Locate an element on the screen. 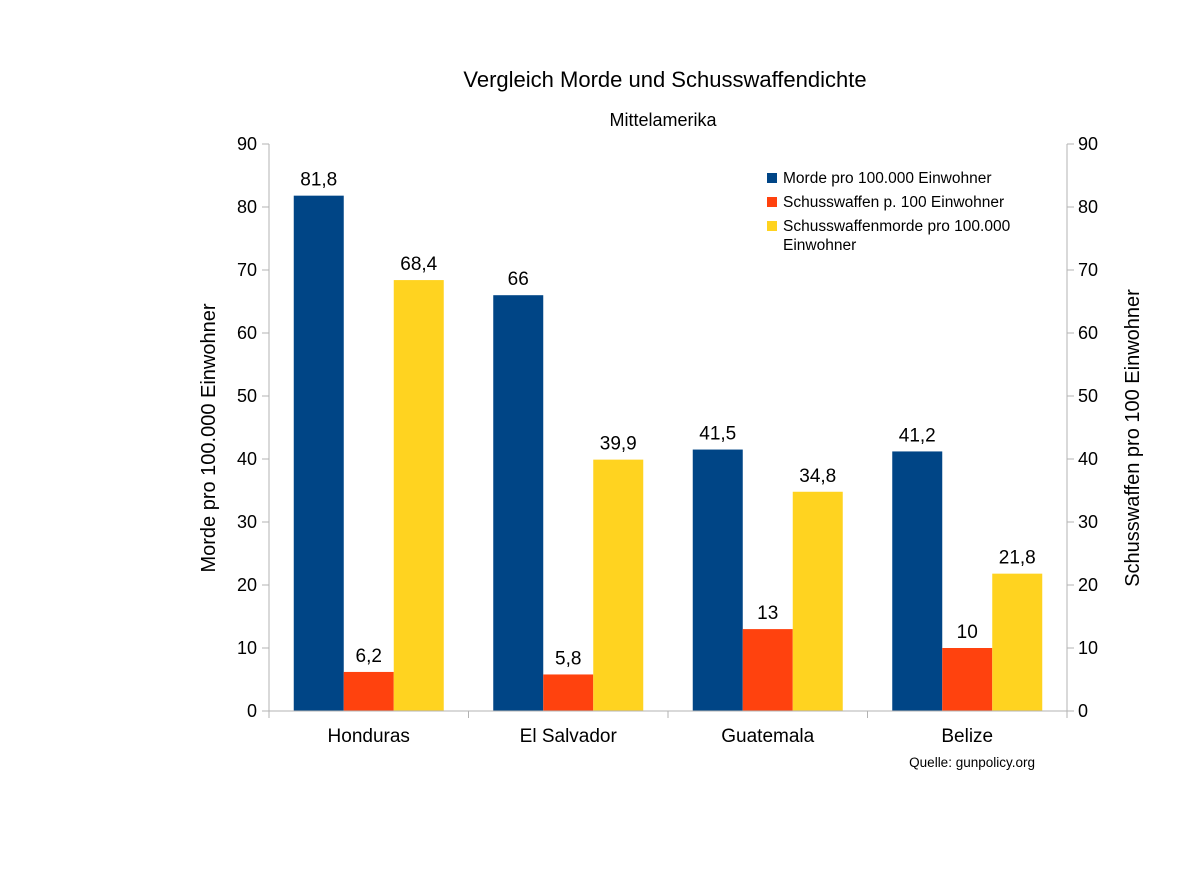  data-label: 10 is located at coordinates (967, 632).